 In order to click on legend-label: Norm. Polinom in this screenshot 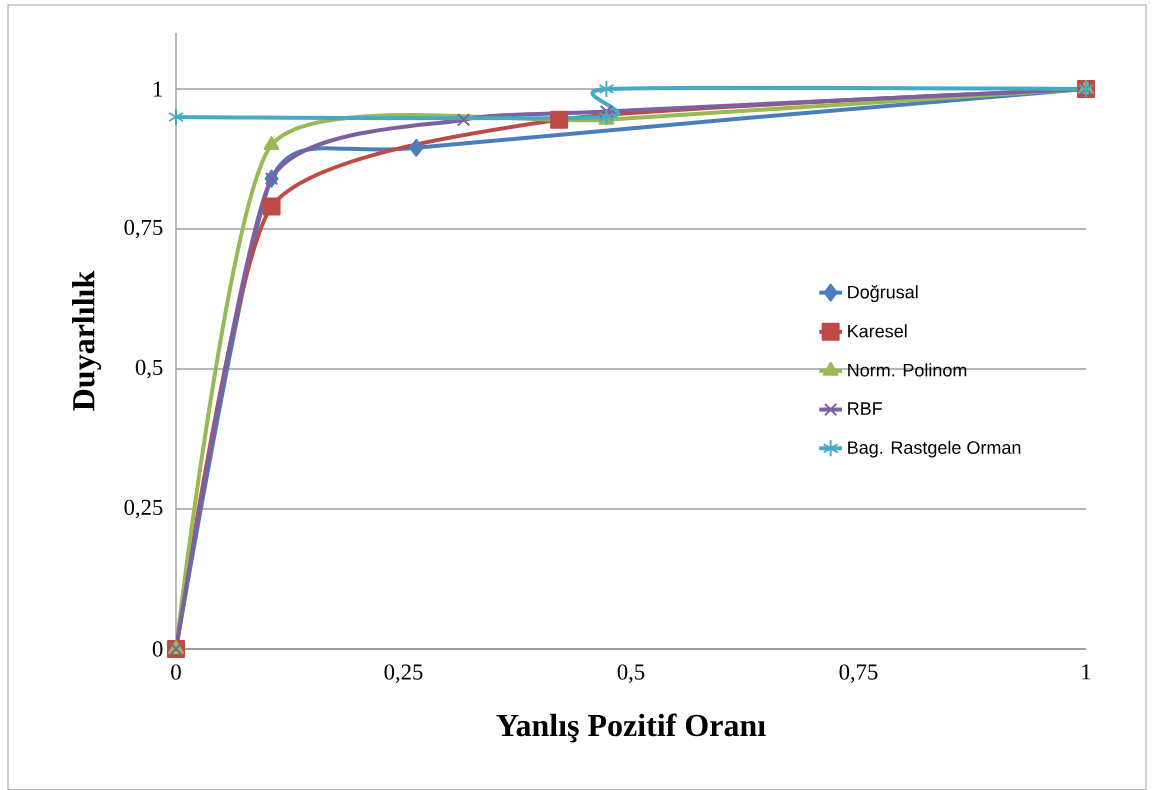, I will do `click(907, 370)`.